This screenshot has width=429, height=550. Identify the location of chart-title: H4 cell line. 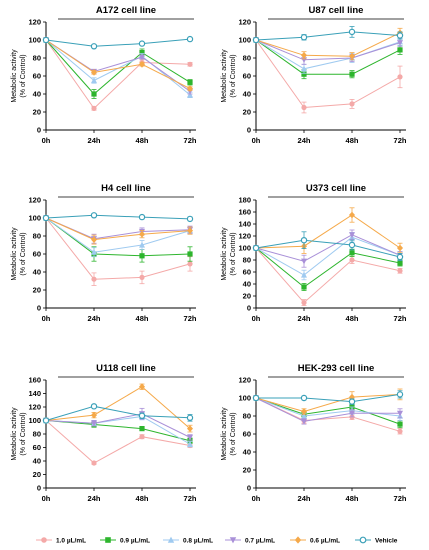
(126, 188).